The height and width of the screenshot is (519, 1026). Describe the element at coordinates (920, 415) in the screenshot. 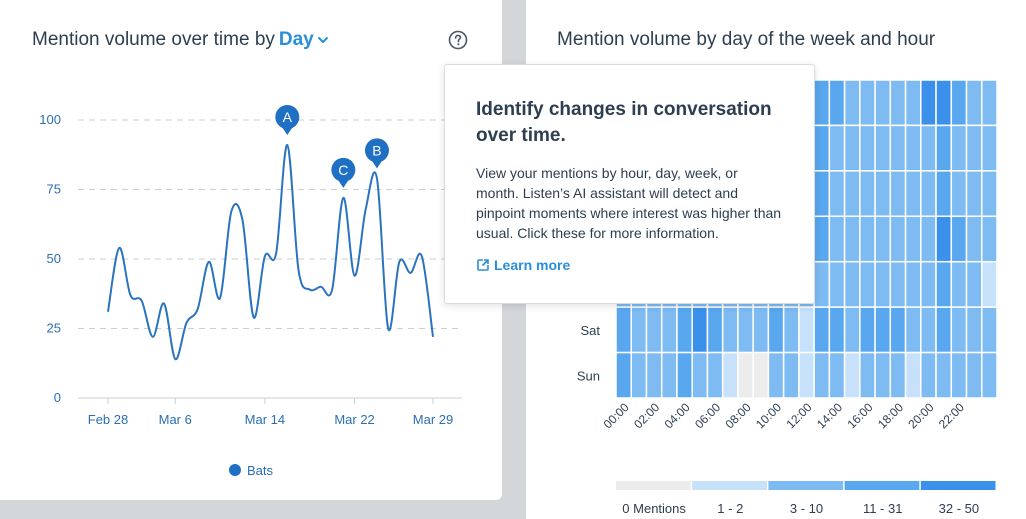

I see `column-tick-label: 20:00` at that location.